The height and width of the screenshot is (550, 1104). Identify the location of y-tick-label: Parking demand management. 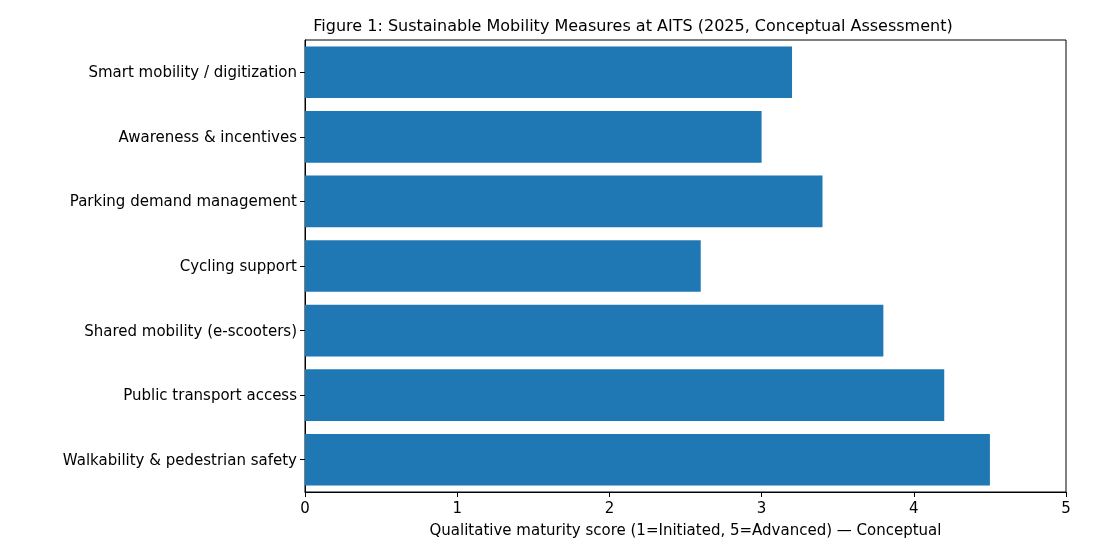
(183, 201).